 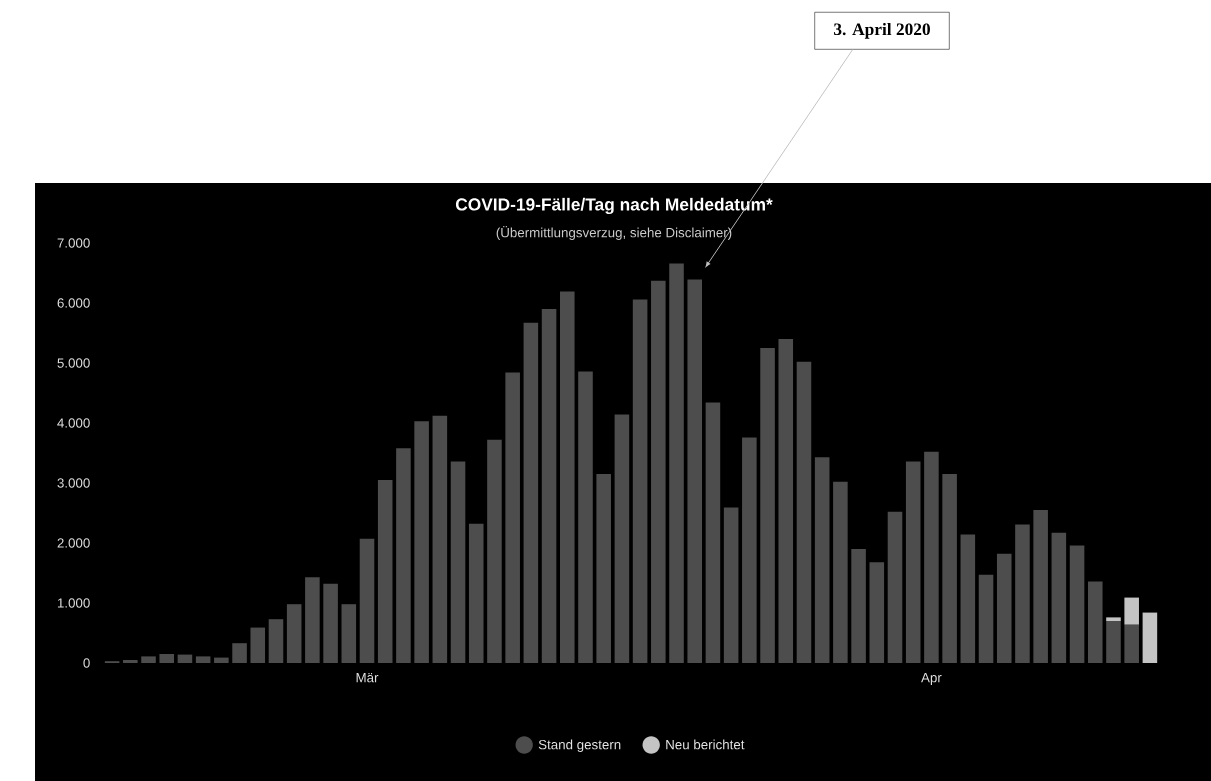 What do you see at coordinates (882, 30) in the screenshot?
I see `text: 3. April 2020` at bounding box center [882, 30].